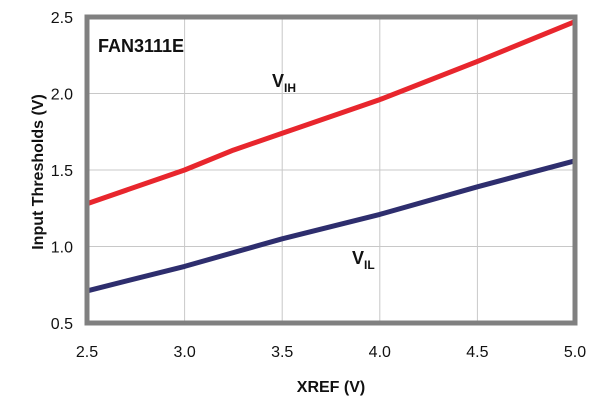 This screenshot has height=401, width=596. What do you see at coordinates (87, 352) in the screenshot?
I see `x-tick-label: 2.5` at bounding box center [87, 352].